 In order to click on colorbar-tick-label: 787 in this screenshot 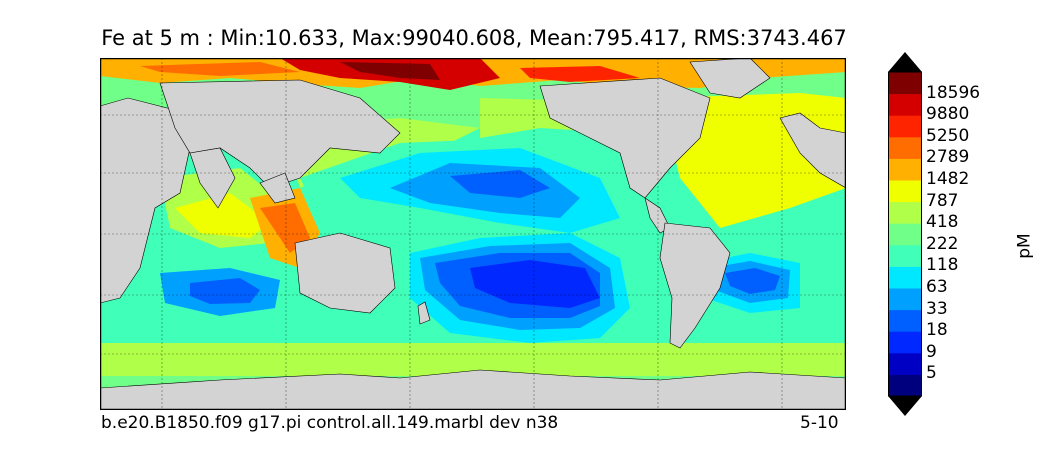, I will do `click(942, 200)`.